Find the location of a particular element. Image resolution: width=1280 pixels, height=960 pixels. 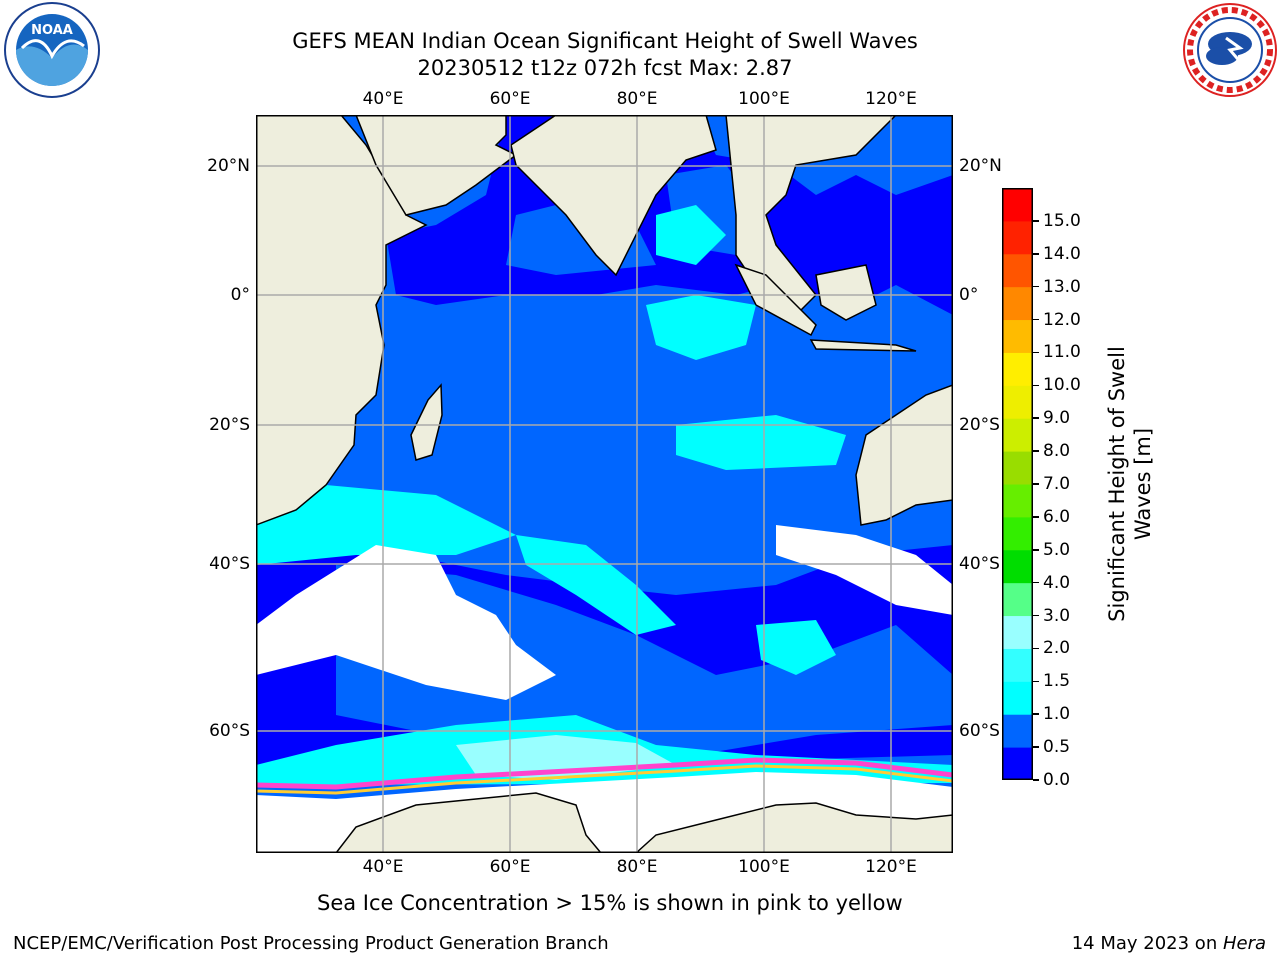

lon-tick-top-60e: 60°E is located at coordinates (510, 99).